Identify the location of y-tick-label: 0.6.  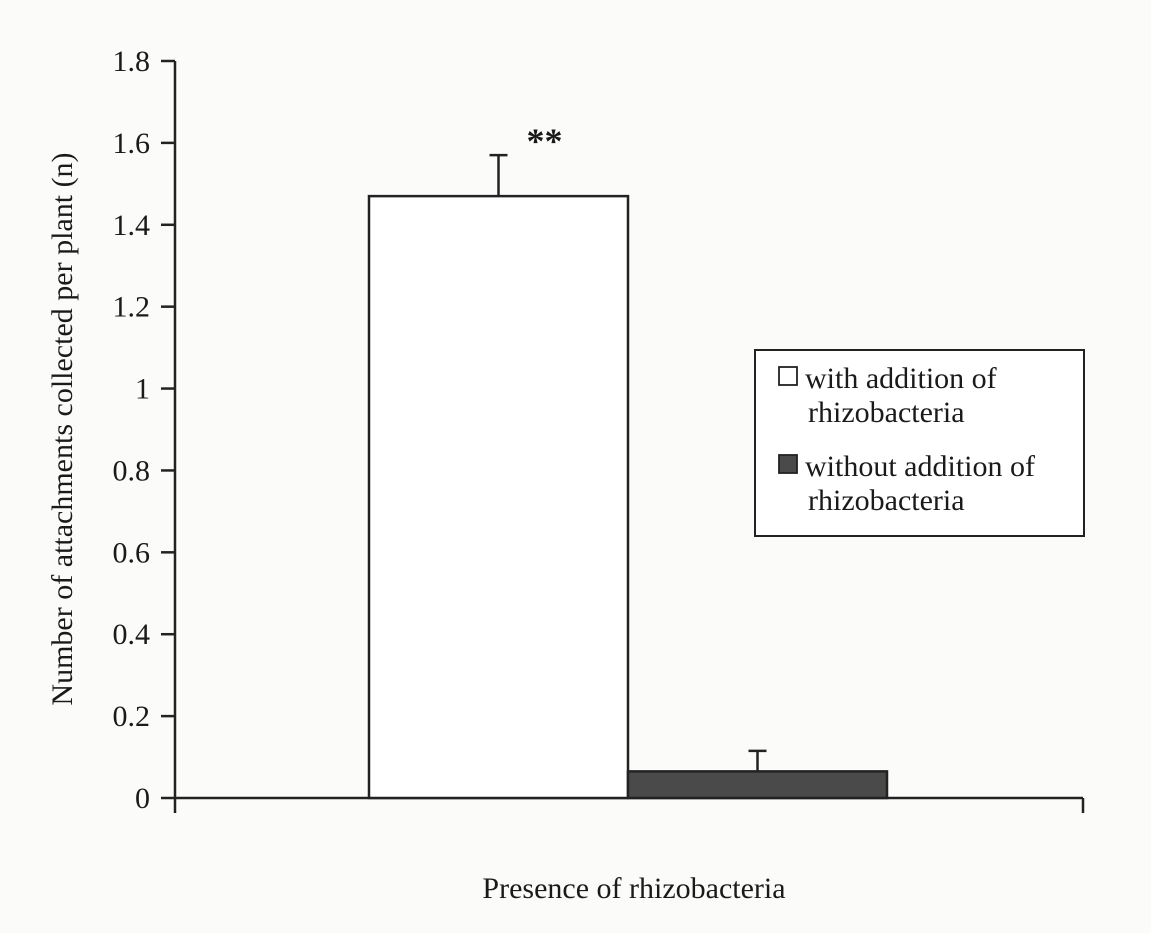
(132, 552).